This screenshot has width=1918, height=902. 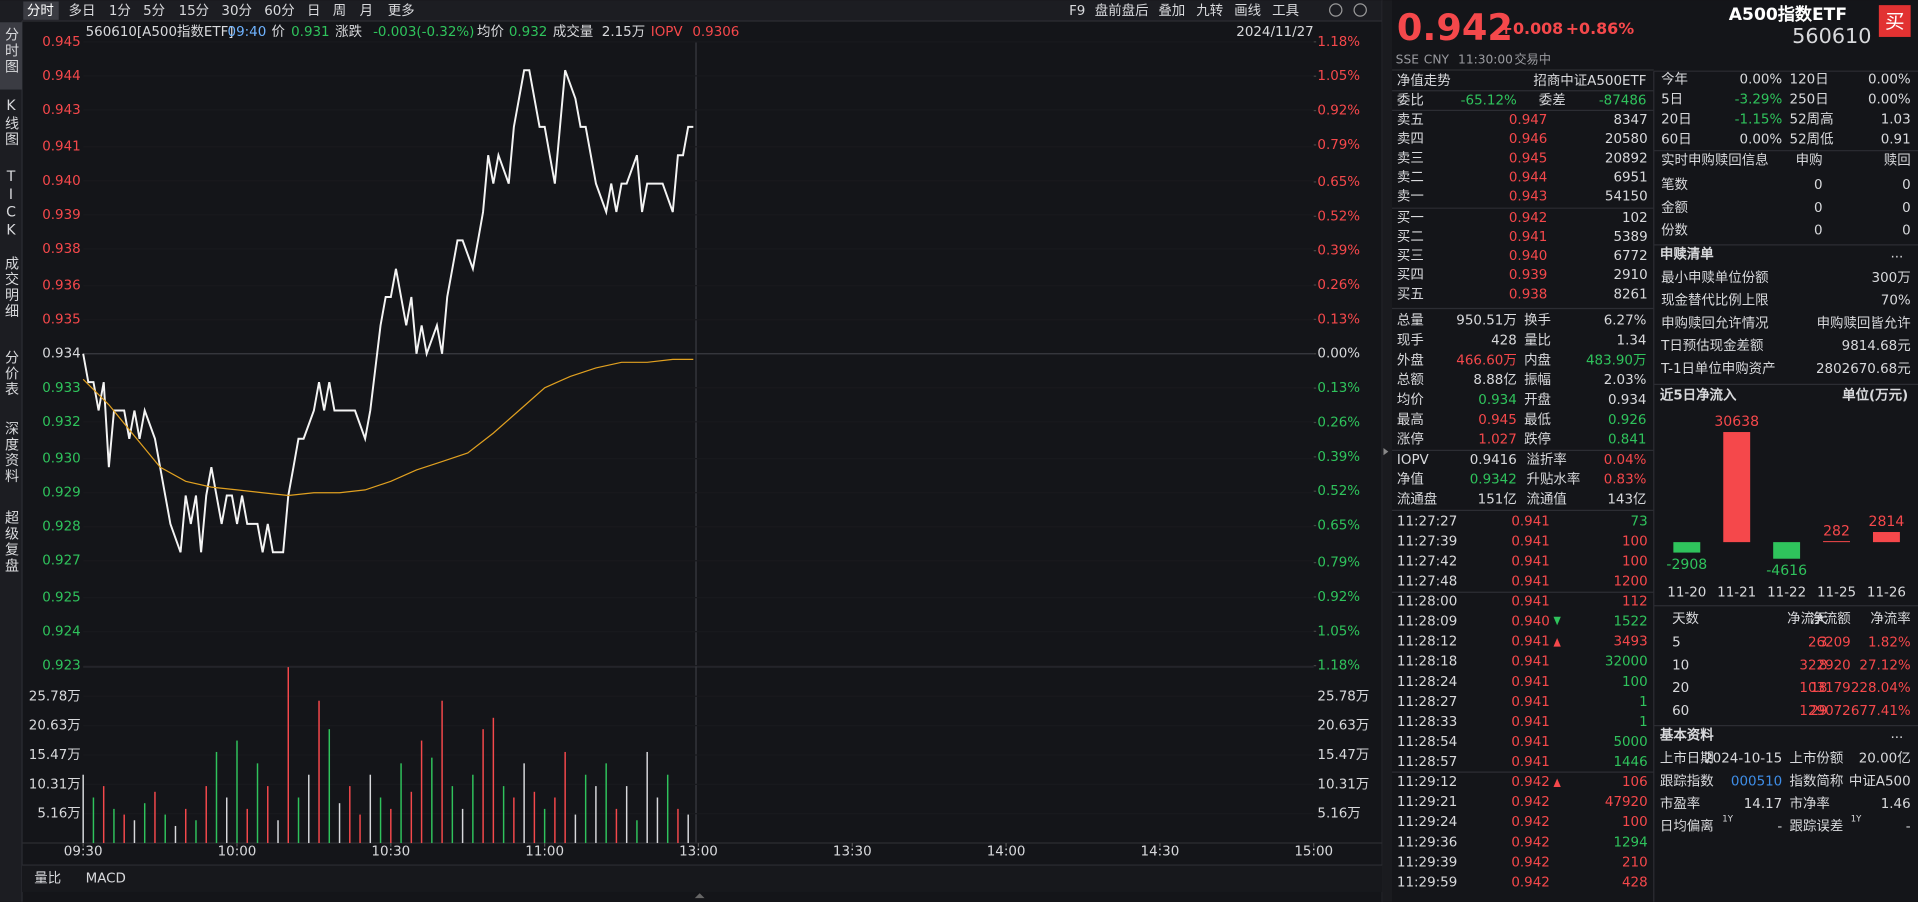 I want to click on flow-cell: 18, so click(x=1818, y=688).